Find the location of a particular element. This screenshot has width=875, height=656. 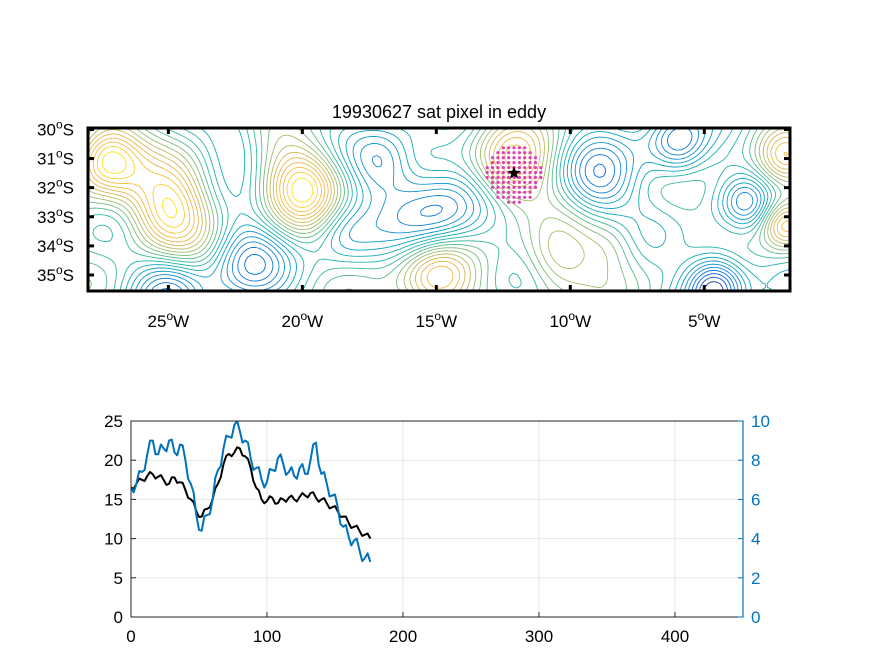

map-y-tick-label: 32oS is located at coordinates (55, 187).